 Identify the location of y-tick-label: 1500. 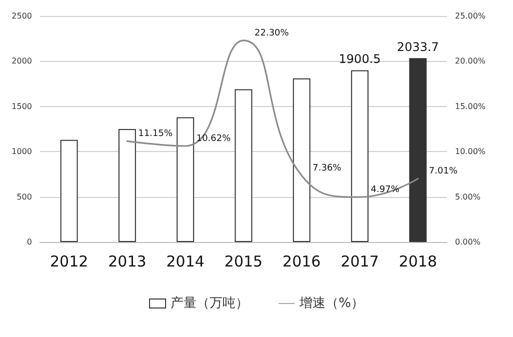
(22, 106).